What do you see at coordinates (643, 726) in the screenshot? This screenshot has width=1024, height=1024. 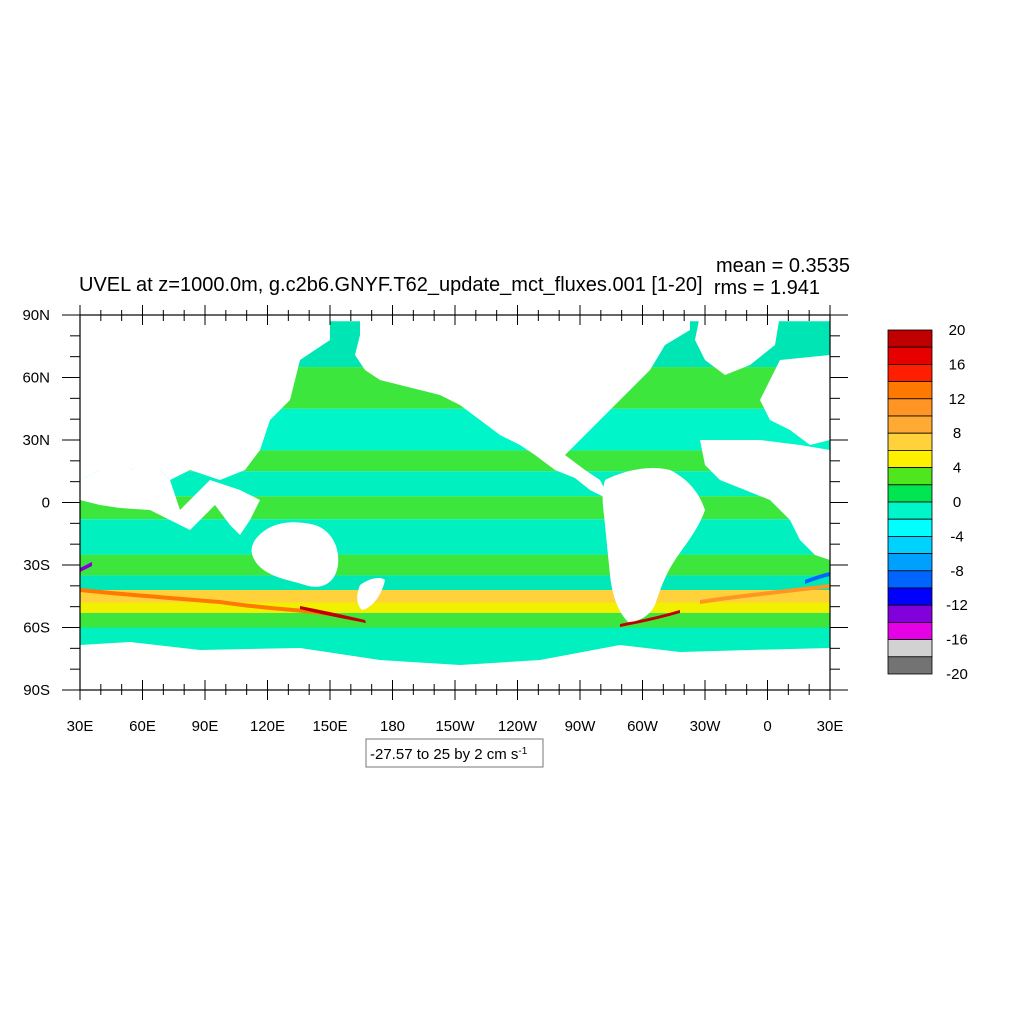 I see `x-tick-label: 60W` at bounding box center [643, 726].